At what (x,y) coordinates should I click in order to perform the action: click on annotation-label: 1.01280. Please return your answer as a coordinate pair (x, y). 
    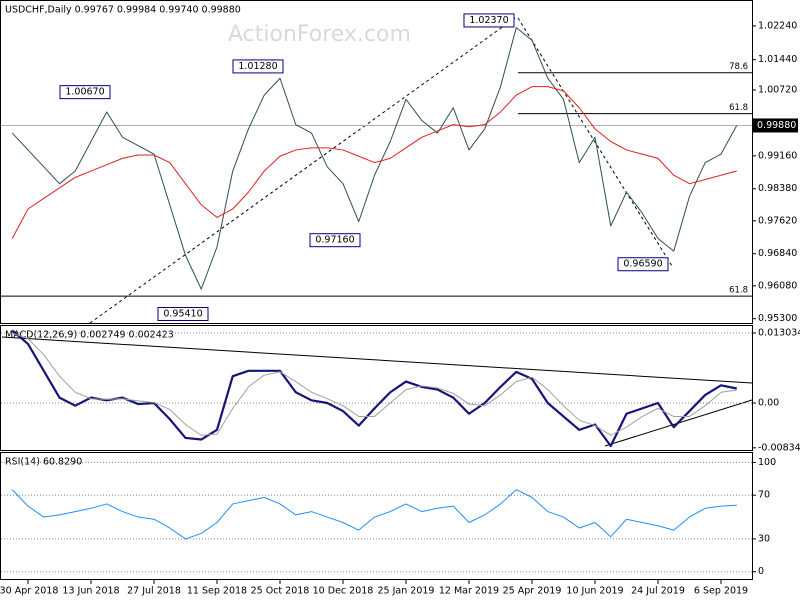
    Looking at the image, I should click on (257, 66).